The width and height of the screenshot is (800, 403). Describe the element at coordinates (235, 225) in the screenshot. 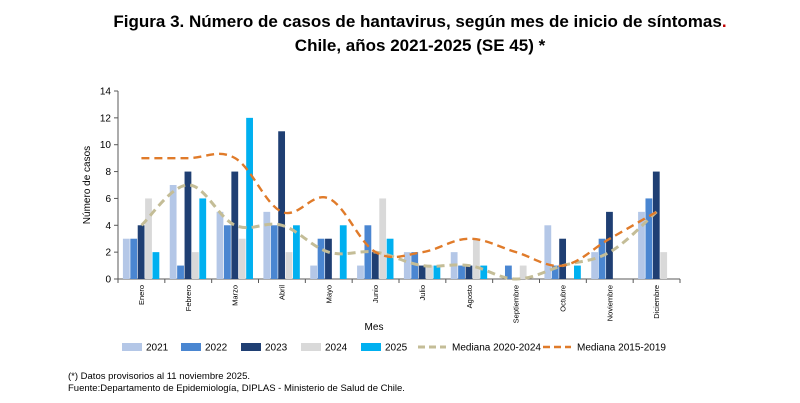

I see `bar-2023-marzo` at that location.